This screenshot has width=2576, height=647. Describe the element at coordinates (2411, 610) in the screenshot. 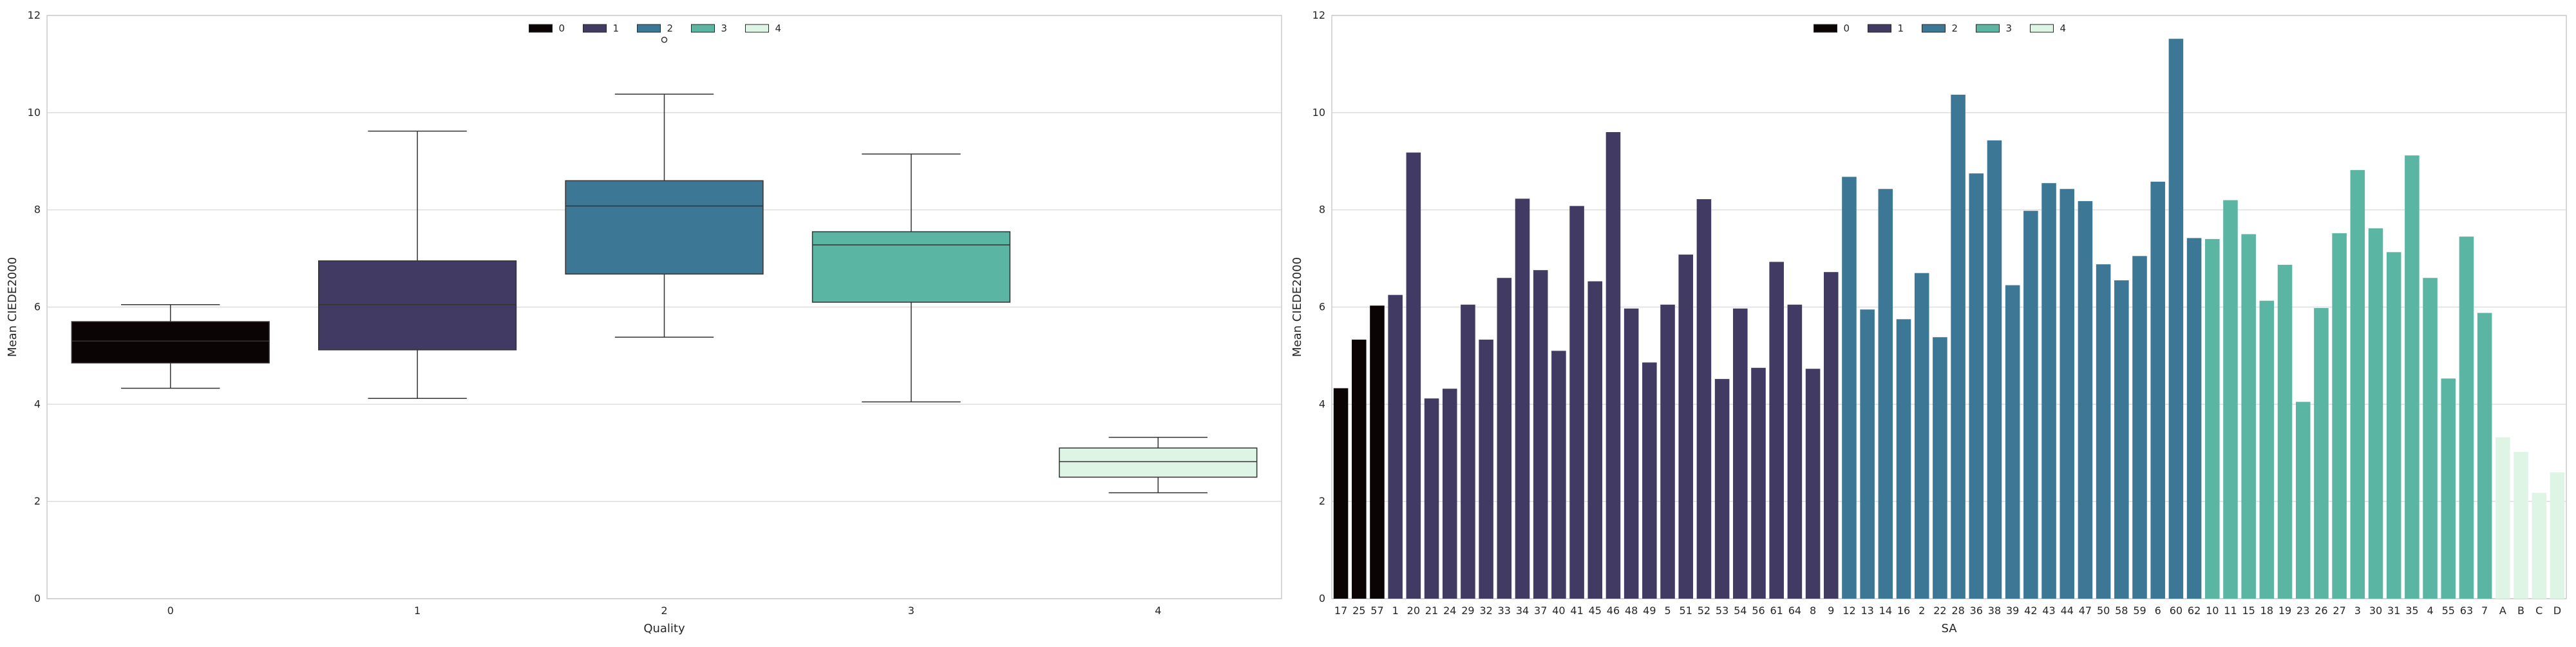

I see `x-tick-label: 35` at that location.